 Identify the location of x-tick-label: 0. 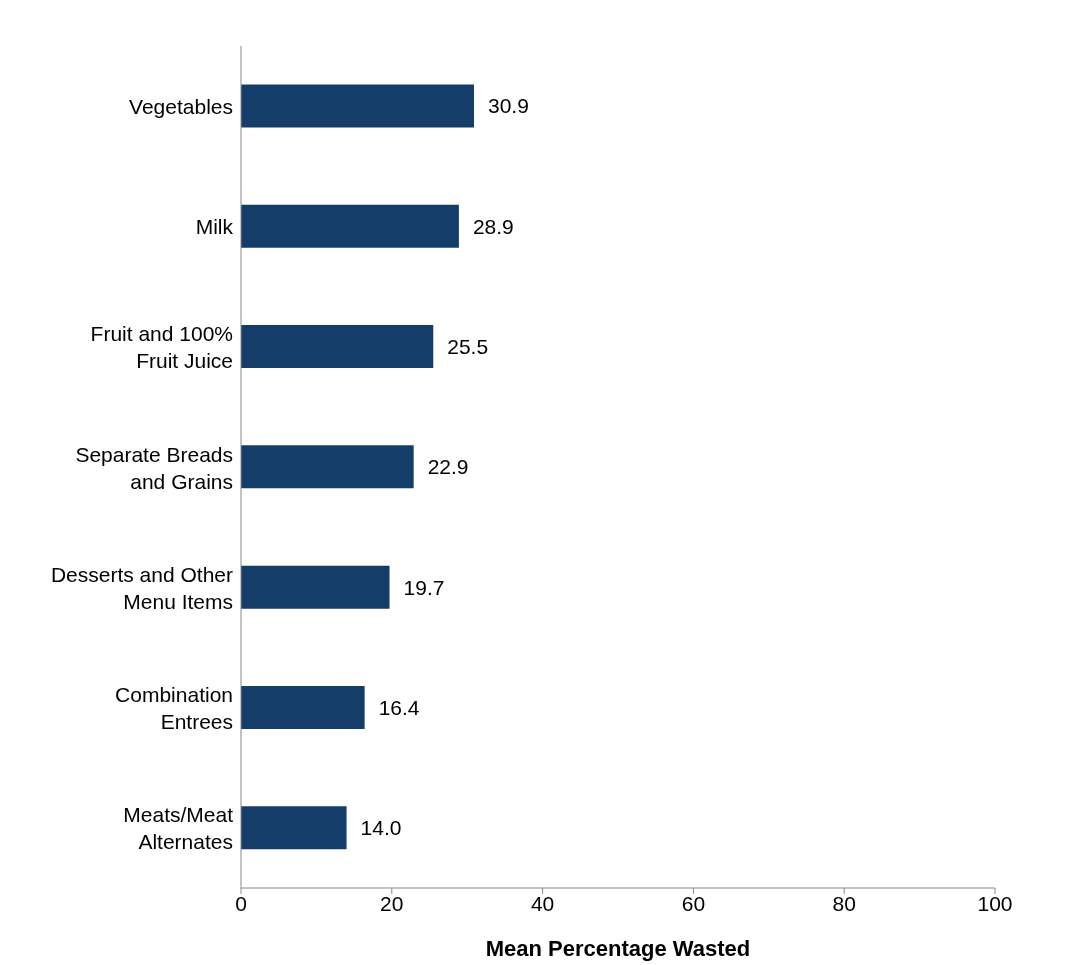
(241, 903).